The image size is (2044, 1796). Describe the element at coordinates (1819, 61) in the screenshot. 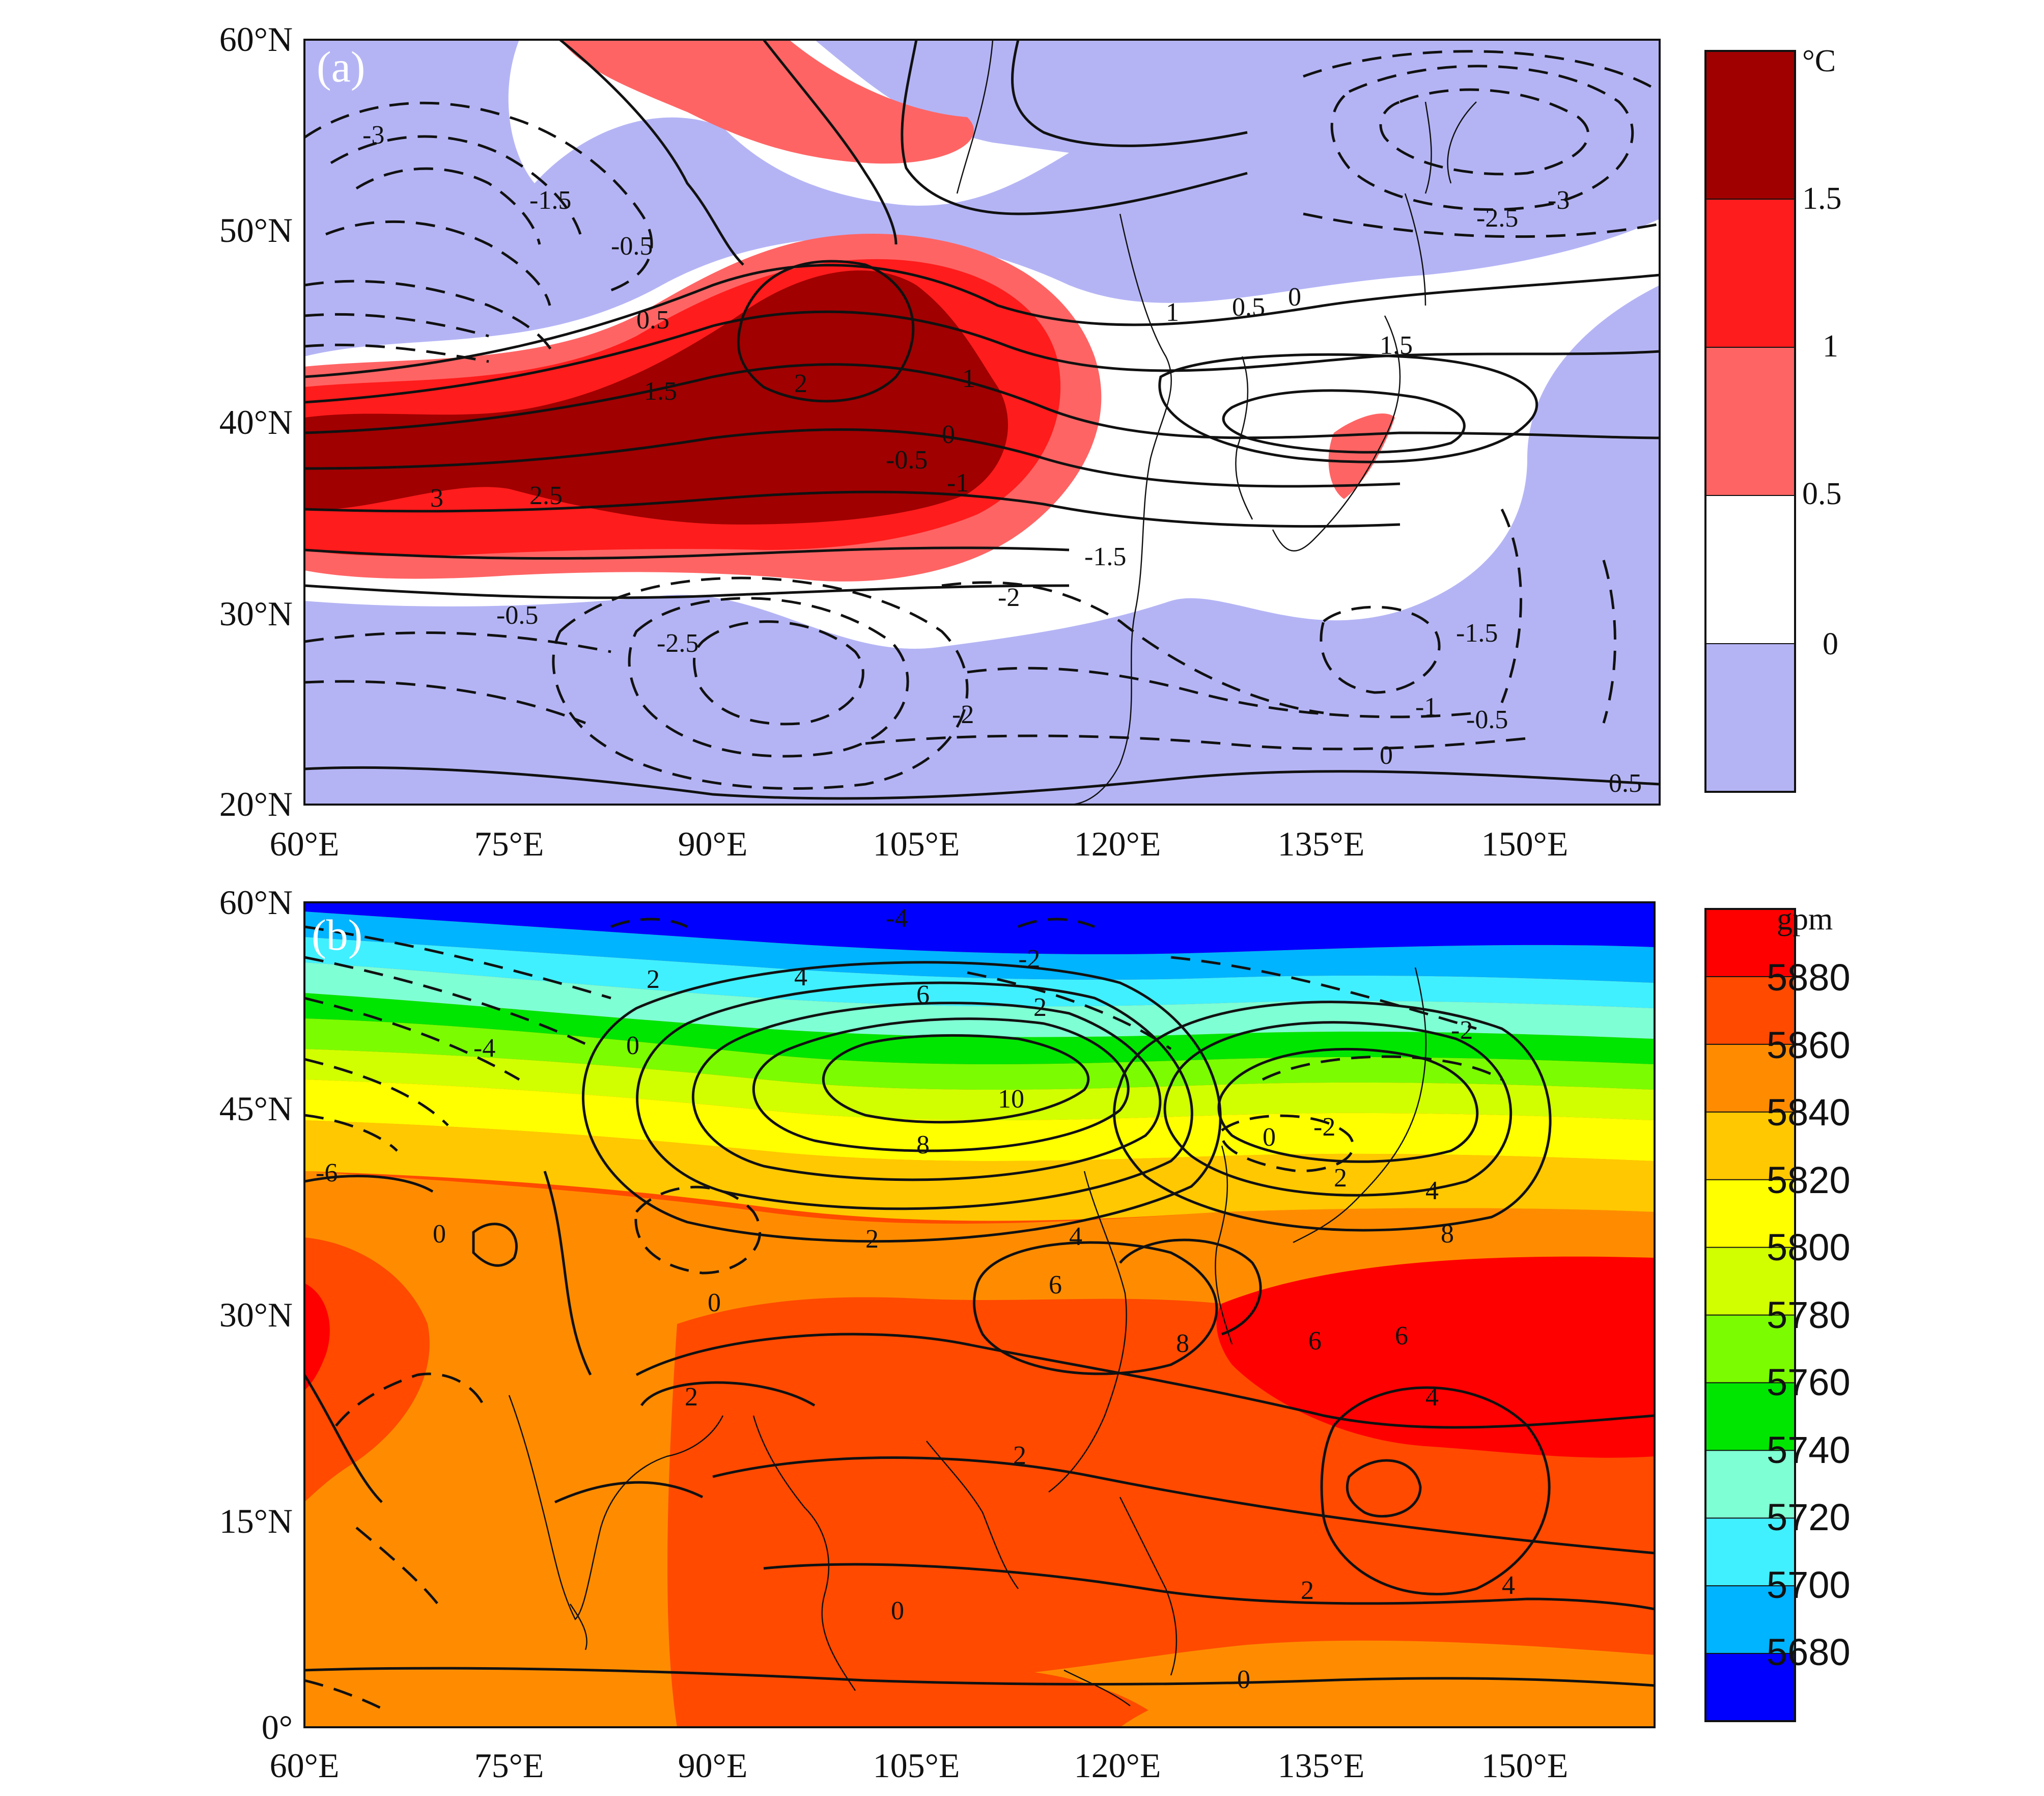

I see `panel-a-colorbar-unit: °C` at that location.